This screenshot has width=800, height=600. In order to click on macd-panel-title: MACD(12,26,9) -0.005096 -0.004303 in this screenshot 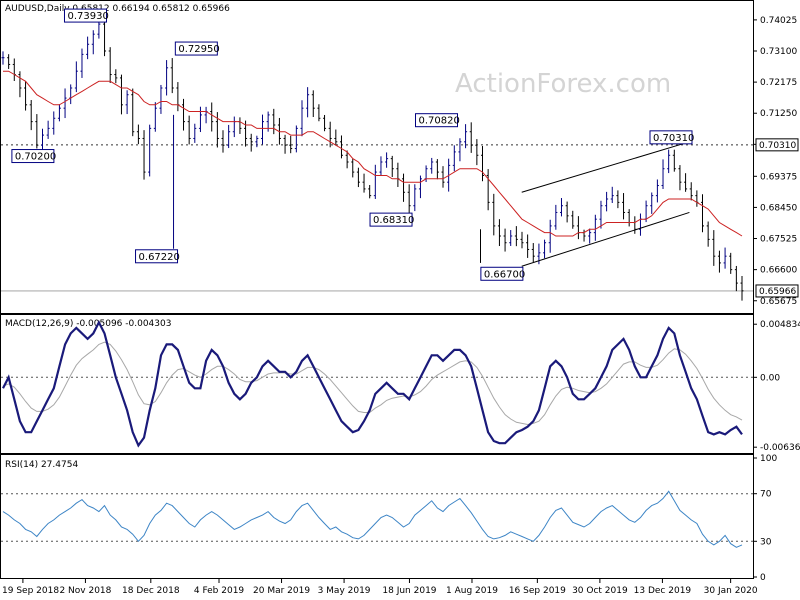, I will do `click(88, 324)`.